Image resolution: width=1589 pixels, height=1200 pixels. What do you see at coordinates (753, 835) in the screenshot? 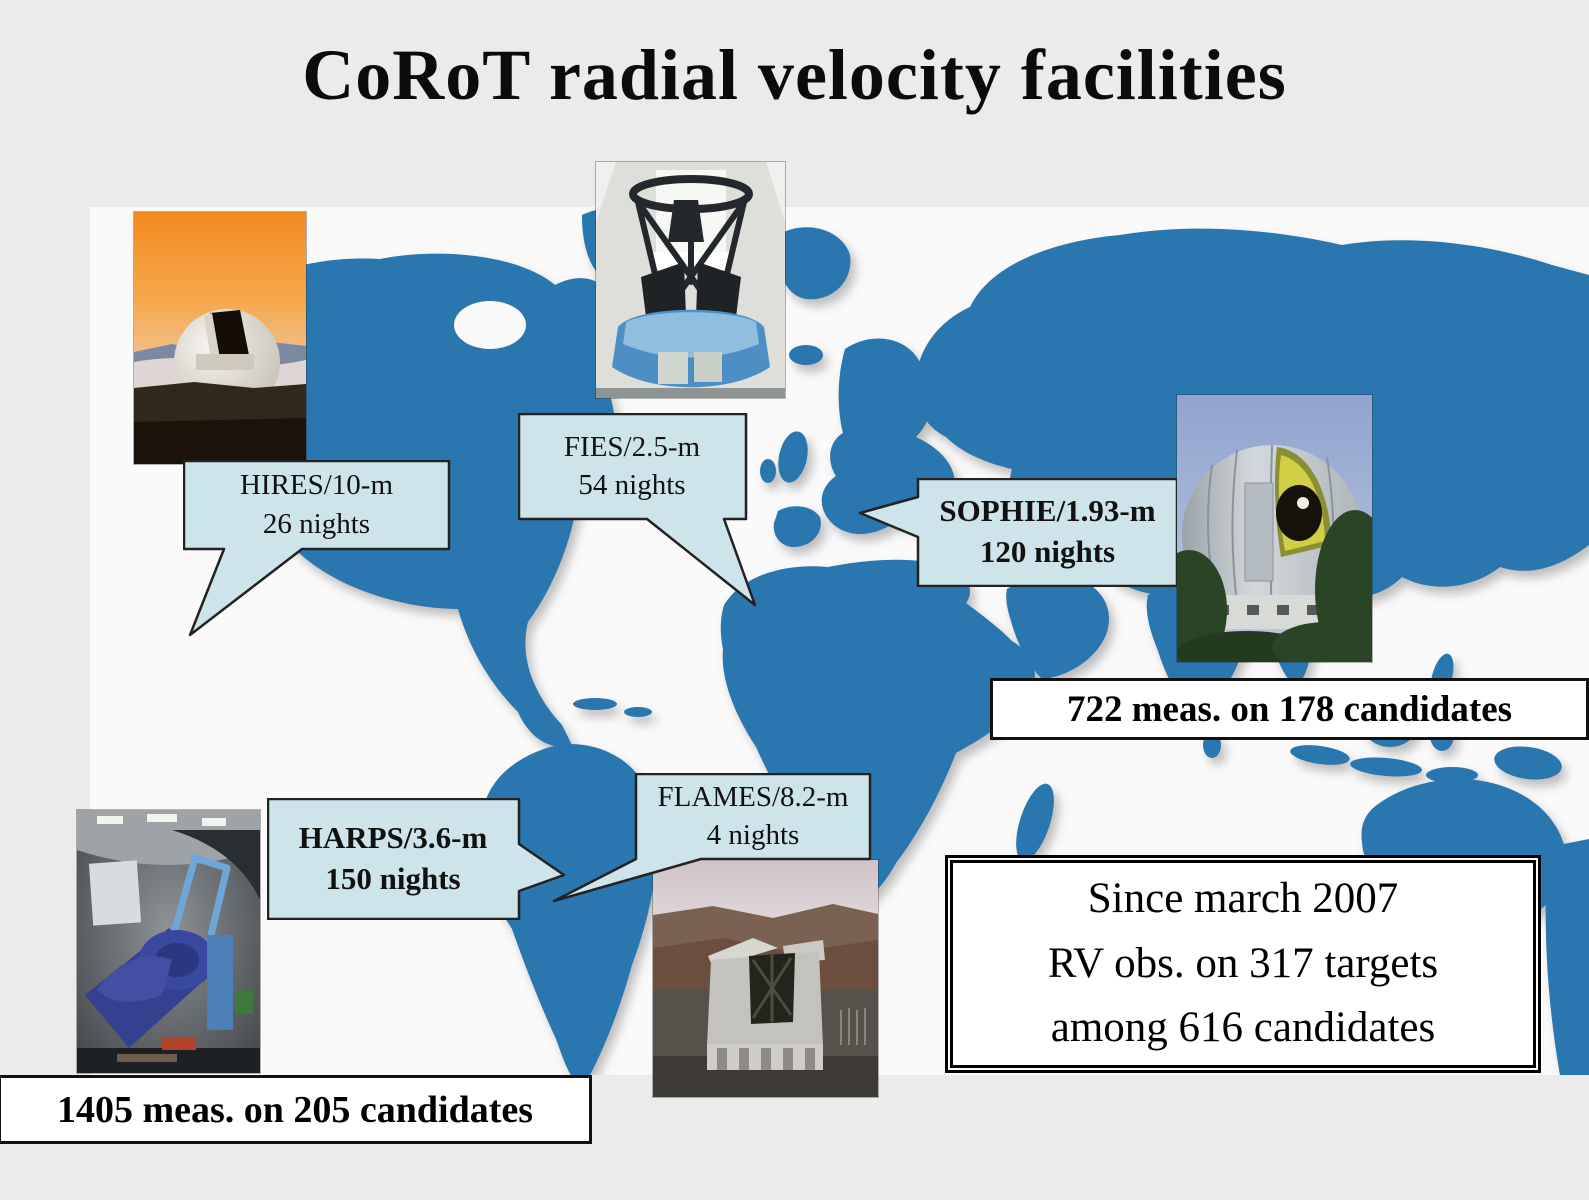
I see `flames-callout-nights: 4 nights` at bounding box center [753, 835].